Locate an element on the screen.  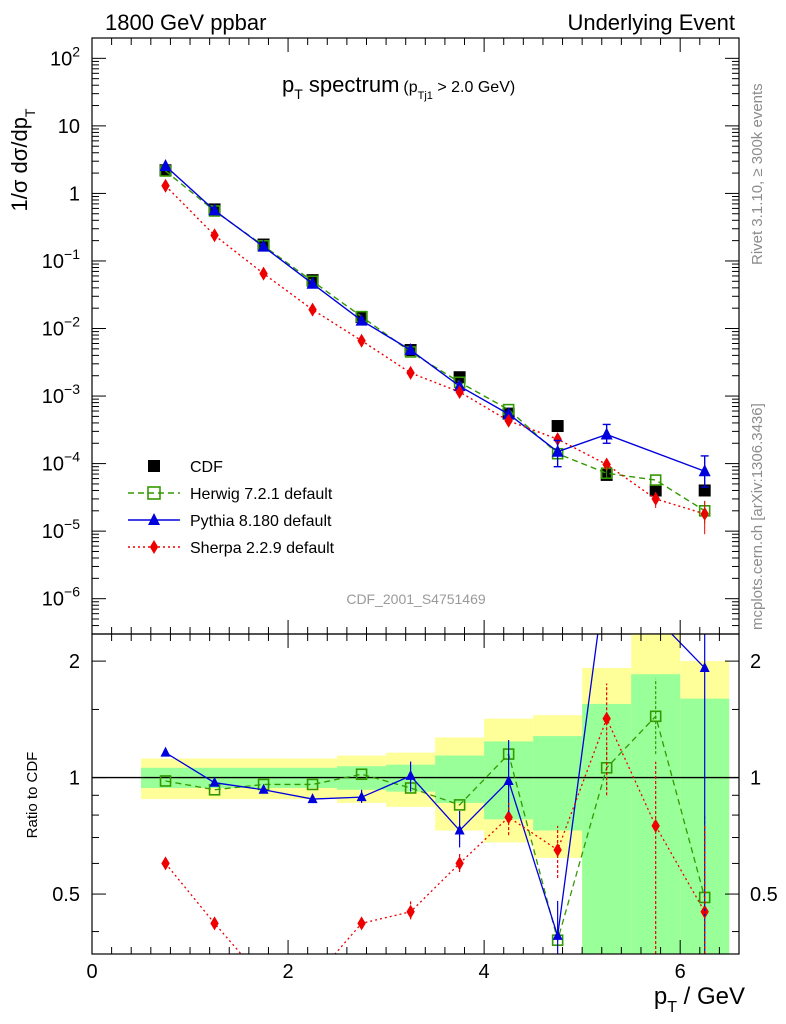
upper-ytick-label: 10⁻⁴ is located at coordinates (61, 462).